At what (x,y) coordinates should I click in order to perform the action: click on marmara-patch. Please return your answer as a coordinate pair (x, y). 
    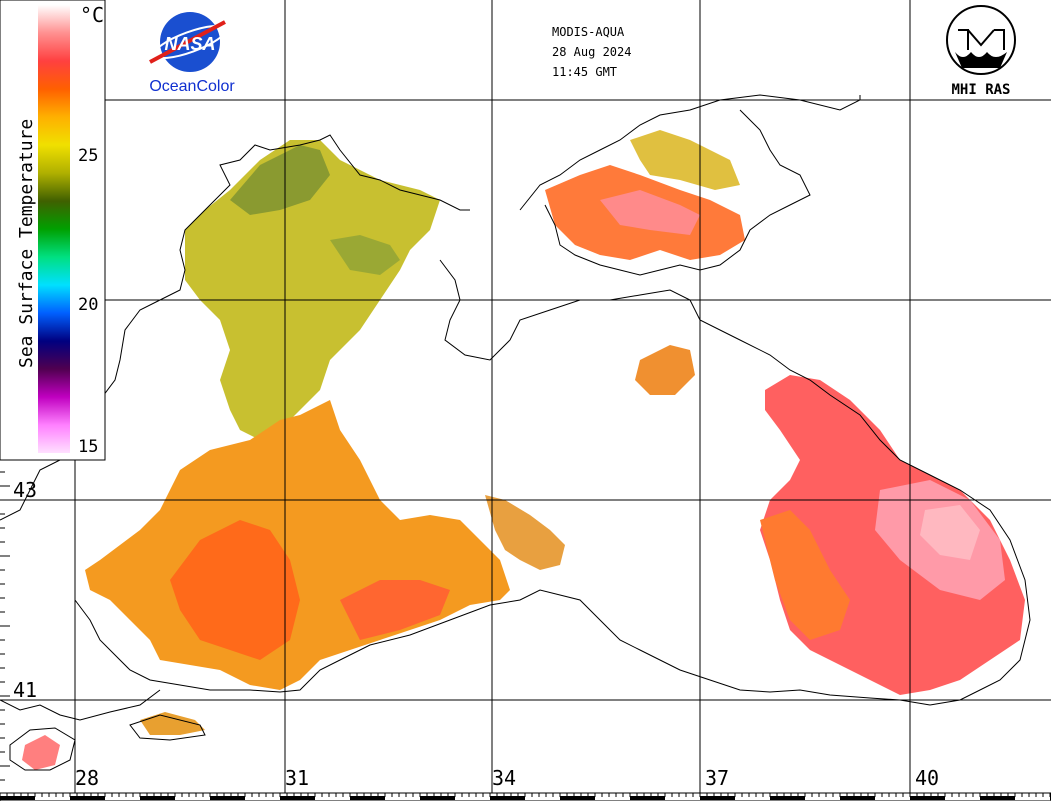
    Looking at the image, I should click on (41, 752).